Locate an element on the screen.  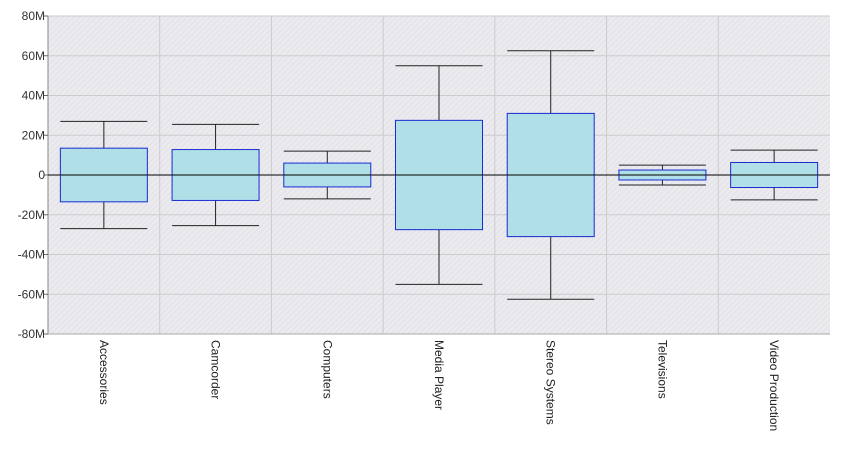
y-tick-label: 40M is located at coordinates (33, 96).